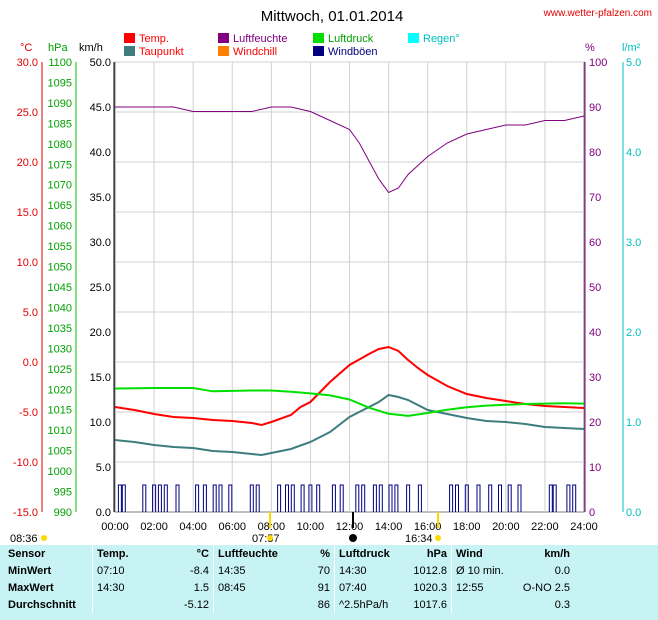 The height and width of the screenshot is (620, 658). I want to click on wind-tick-label: 40.0, so click(100, 153).